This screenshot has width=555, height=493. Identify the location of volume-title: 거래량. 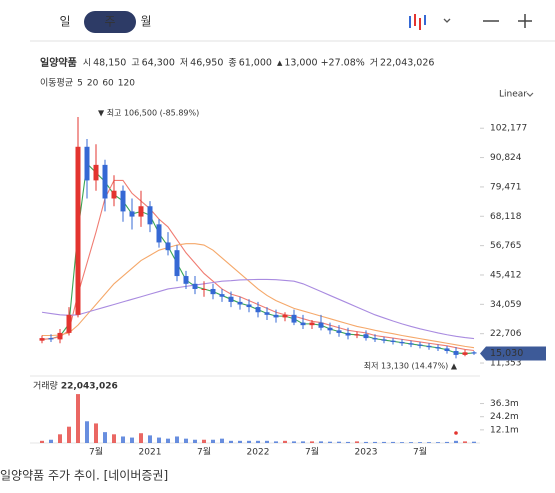
(45, 386).